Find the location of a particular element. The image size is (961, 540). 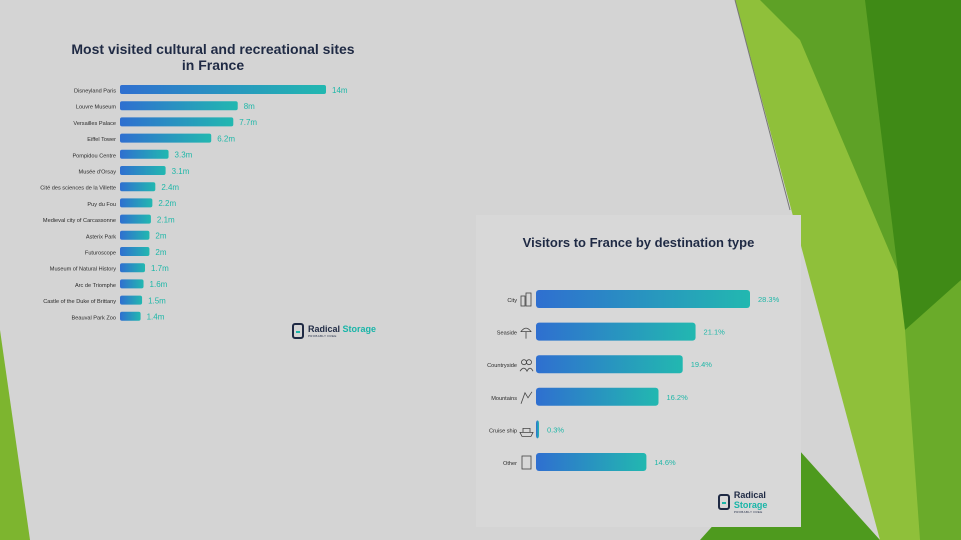

category-label: Other is located at coordinates (510, 464).